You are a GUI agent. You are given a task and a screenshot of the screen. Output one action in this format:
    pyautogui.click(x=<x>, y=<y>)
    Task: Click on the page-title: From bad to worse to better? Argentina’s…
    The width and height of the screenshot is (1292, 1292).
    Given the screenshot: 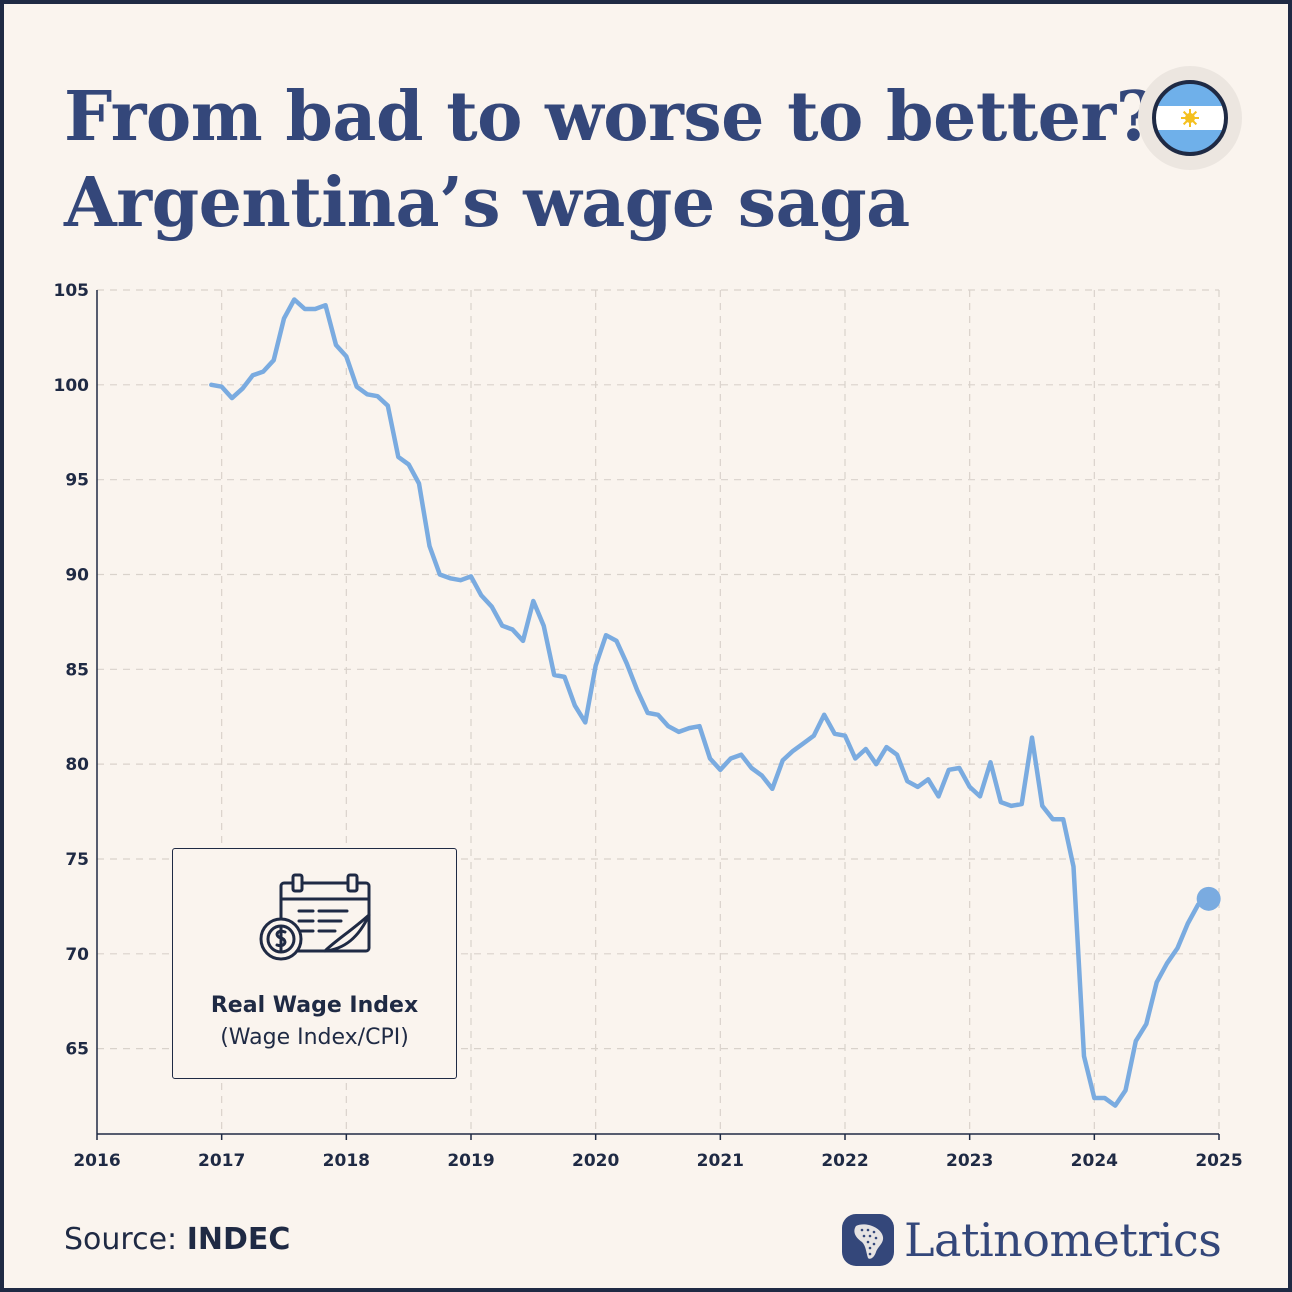 What is the action you would take?
    pyautogui.click(x=610, y=160)
    